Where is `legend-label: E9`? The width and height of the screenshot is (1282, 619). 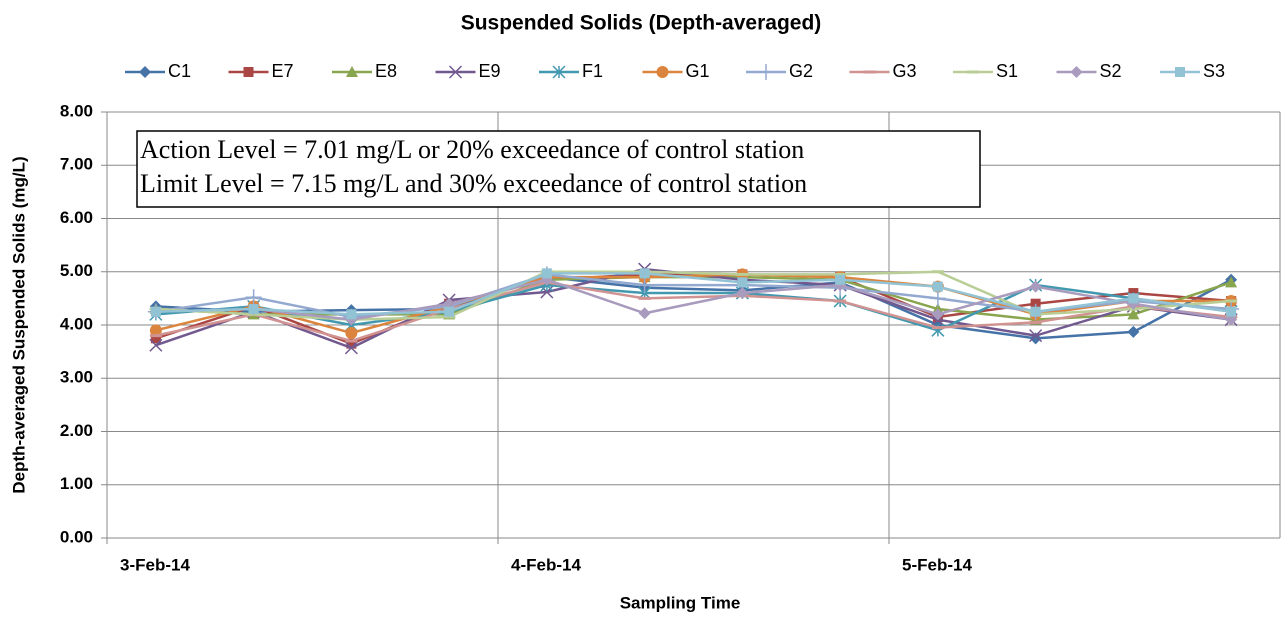 legend-label: E9 is located at coordinates (490, 71).